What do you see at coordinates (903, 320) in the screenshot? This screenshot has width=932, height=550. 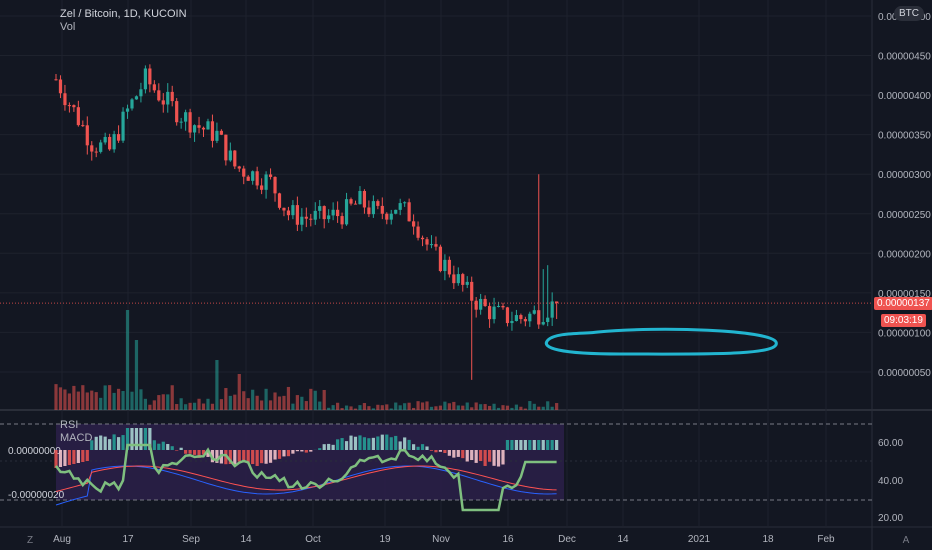 I see `countdown-tag: 09:03:19` at bounding box center [903, 320].